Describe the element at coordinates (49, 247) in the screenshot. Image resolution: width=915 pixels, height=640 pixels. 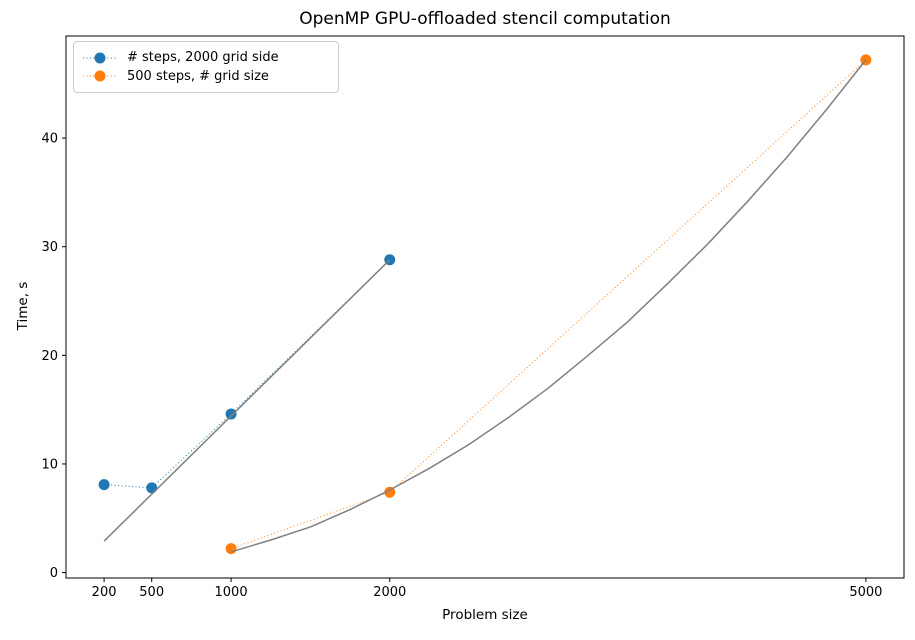
I see `y-tick-label: 30` at that location.